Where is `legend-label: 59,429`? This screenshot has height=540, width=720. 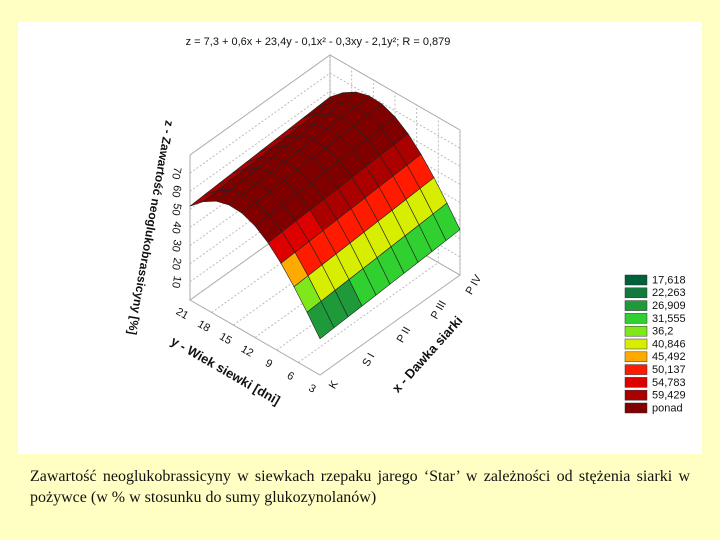 legend-label: 59,429 is located at coordinates (669, 396).